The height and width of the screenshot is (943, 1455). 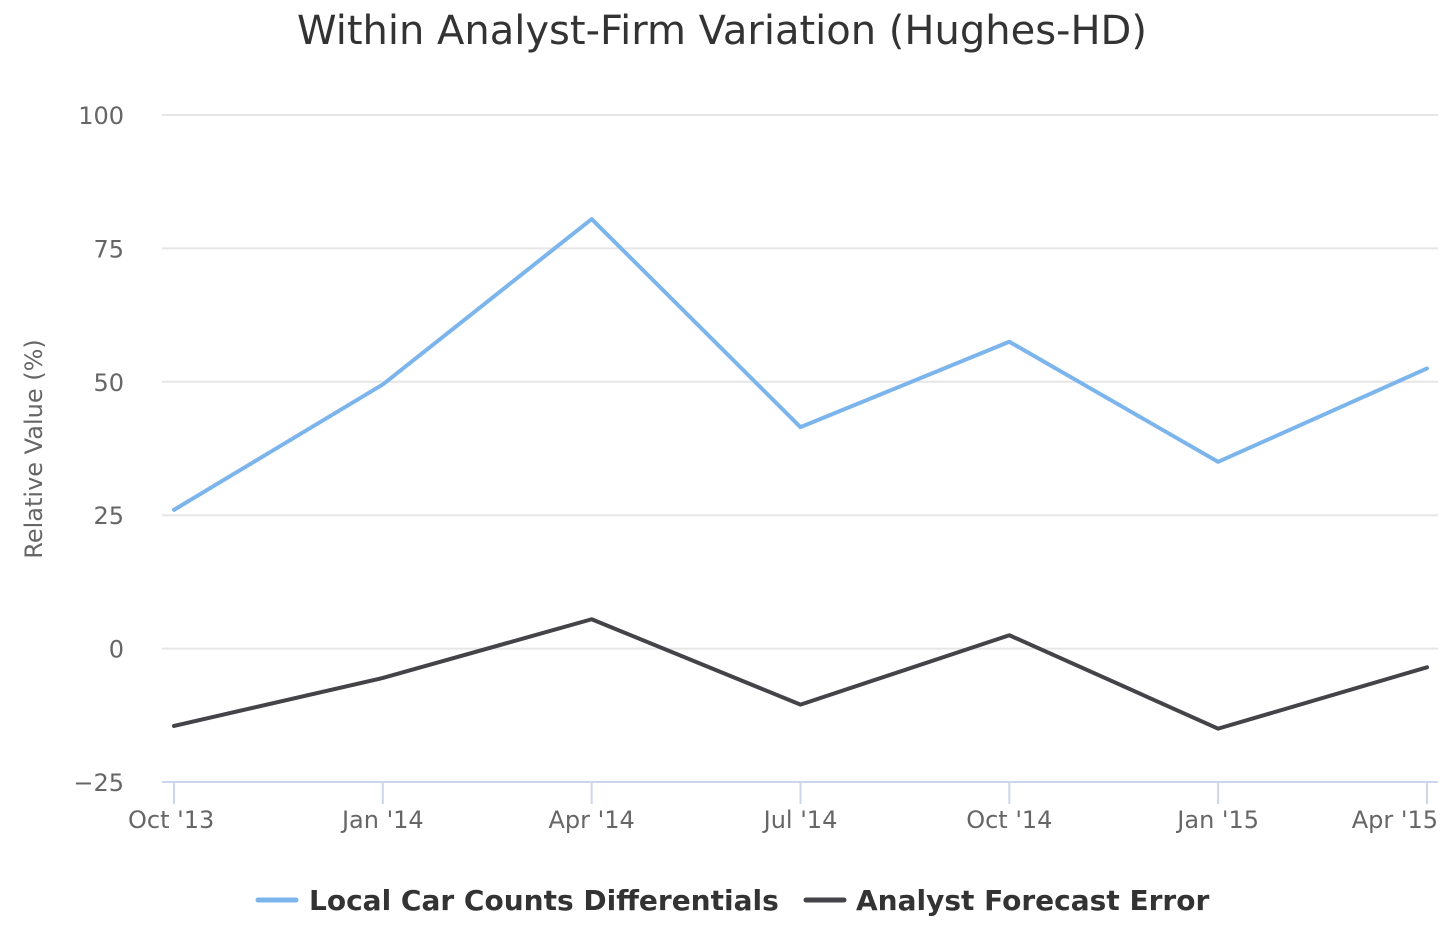 What do you see at coordinates (34, 448) in the screenshot?
I see `y-axis-title: Relative Value (%)` at bounding box center [34, 448].